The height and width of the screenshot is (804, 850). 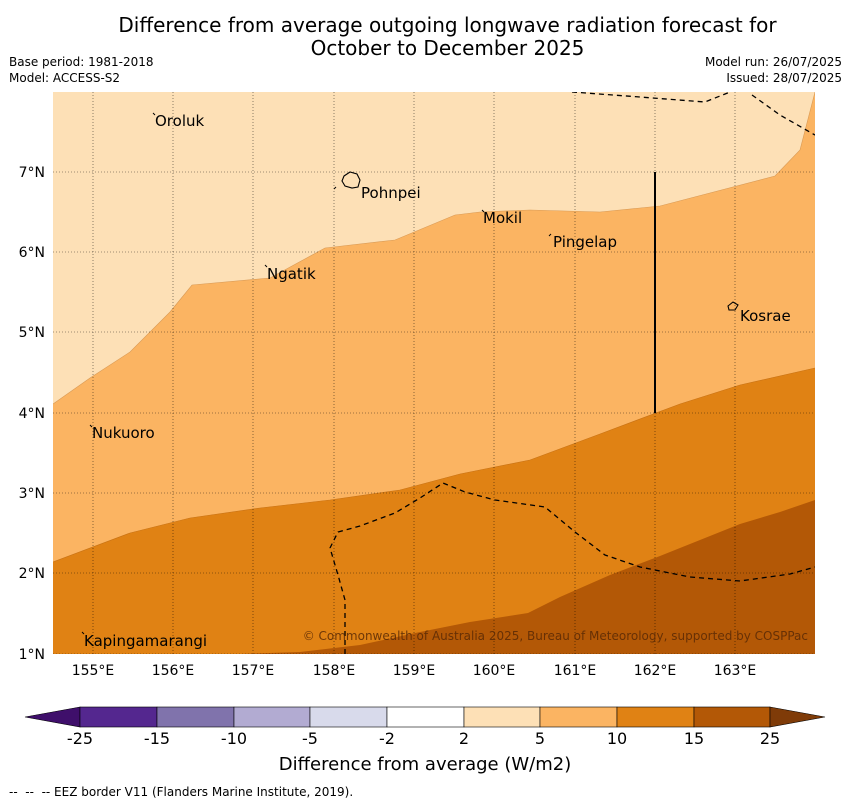 What do you see at coordinates (773, 70) in the screenshot?
I see `meta-right: Model run: 26/07/2025 Issued: 28/07/2025` at bounding box center [773, 70].